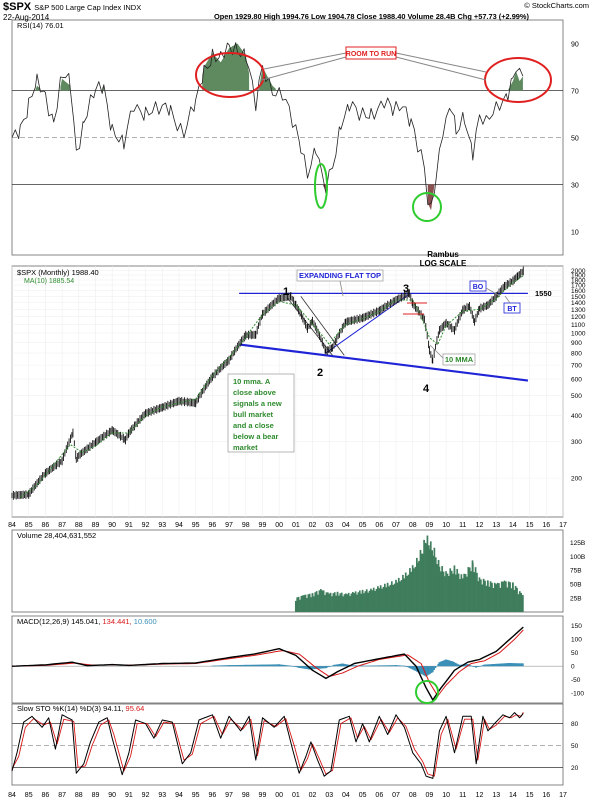  Describe the element at coordinates (146, 525) in the screenshot. I see `x-tick-label: 92` at that location.